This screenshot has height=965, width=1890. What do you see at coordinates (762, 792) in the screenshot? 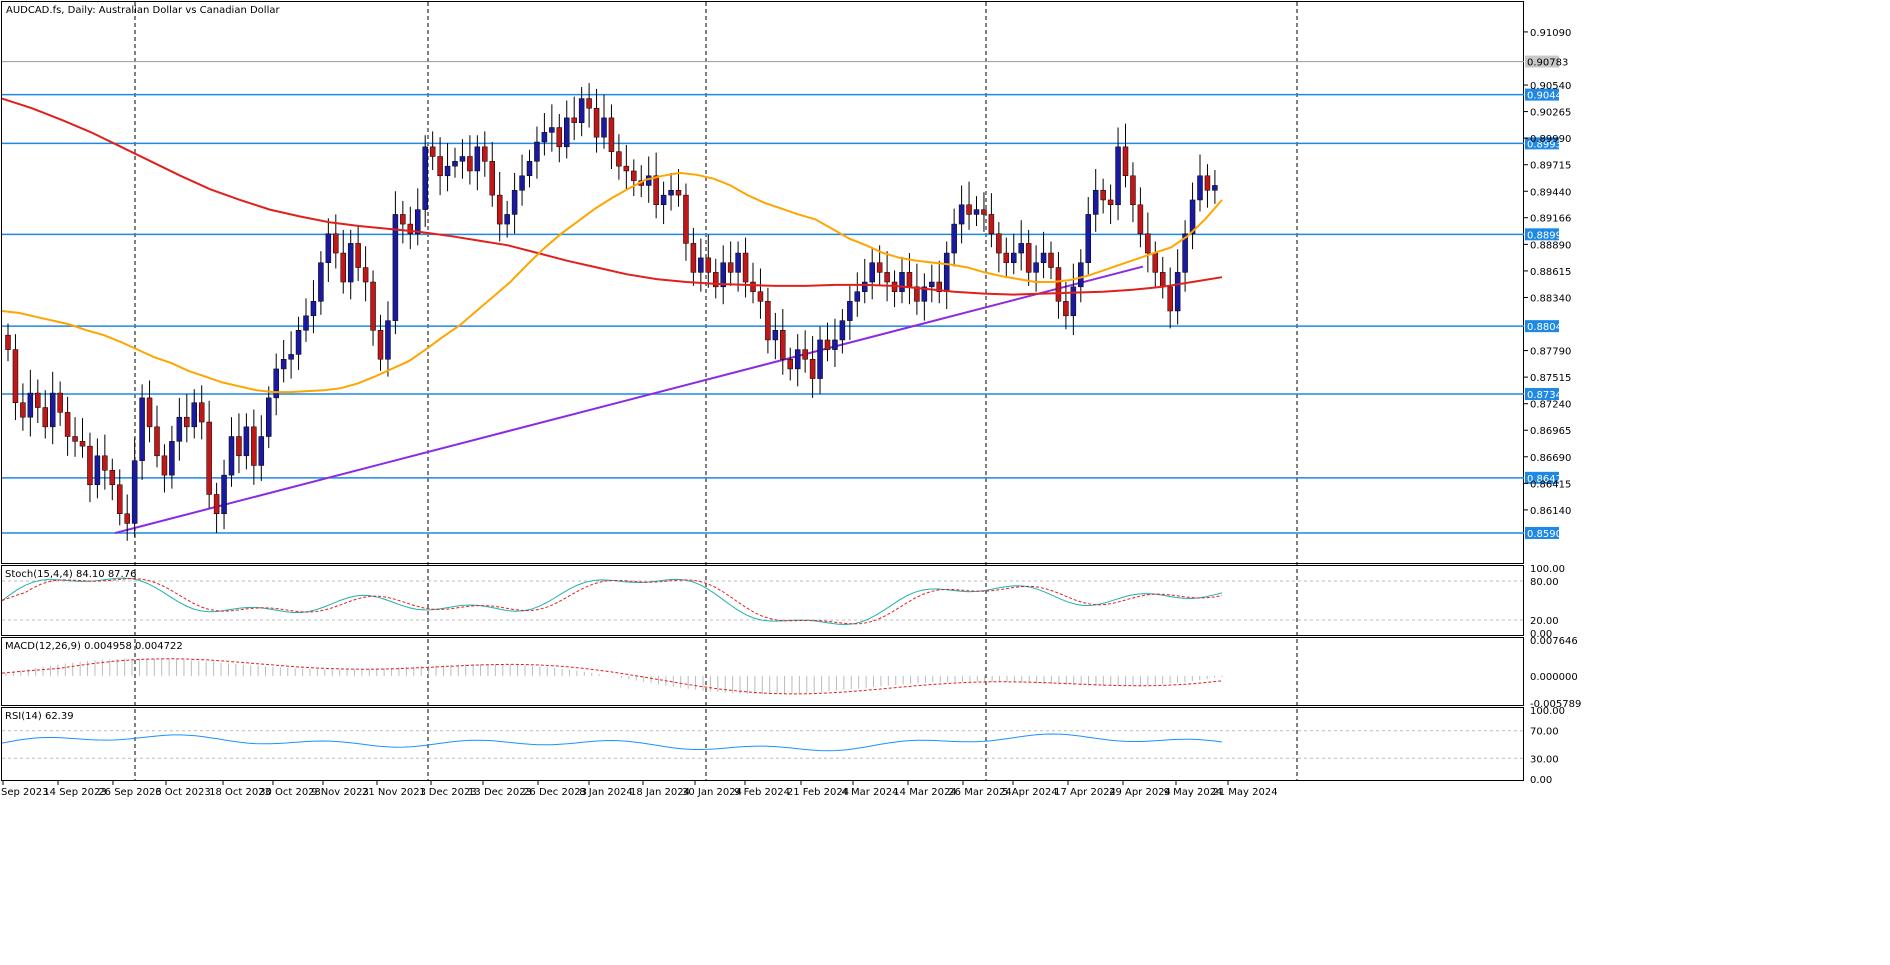
I see `x-tick-label: 9 Feb 2024` at bounding box center [762, 792].